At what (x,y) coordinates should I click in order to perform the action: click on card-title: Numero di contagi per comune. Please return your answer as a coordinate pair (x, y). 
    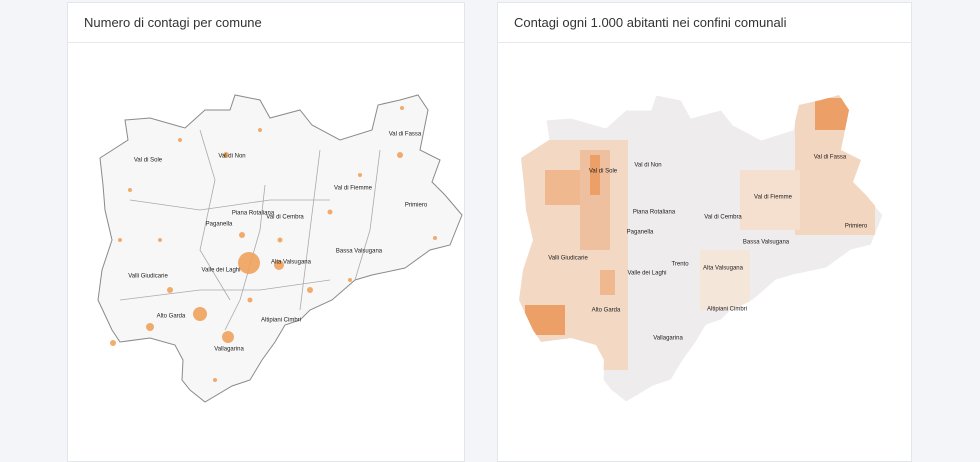
    Looking at the image, I should click on (266, 23).